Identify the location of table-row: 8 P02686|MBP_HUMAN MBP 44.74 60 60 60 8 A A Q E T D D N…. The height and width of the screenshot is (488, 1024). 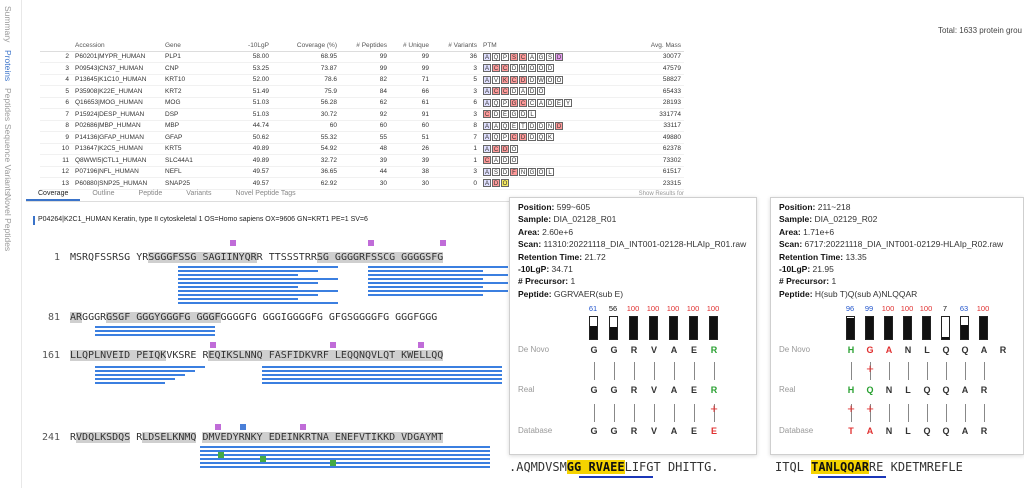
(362, 126).